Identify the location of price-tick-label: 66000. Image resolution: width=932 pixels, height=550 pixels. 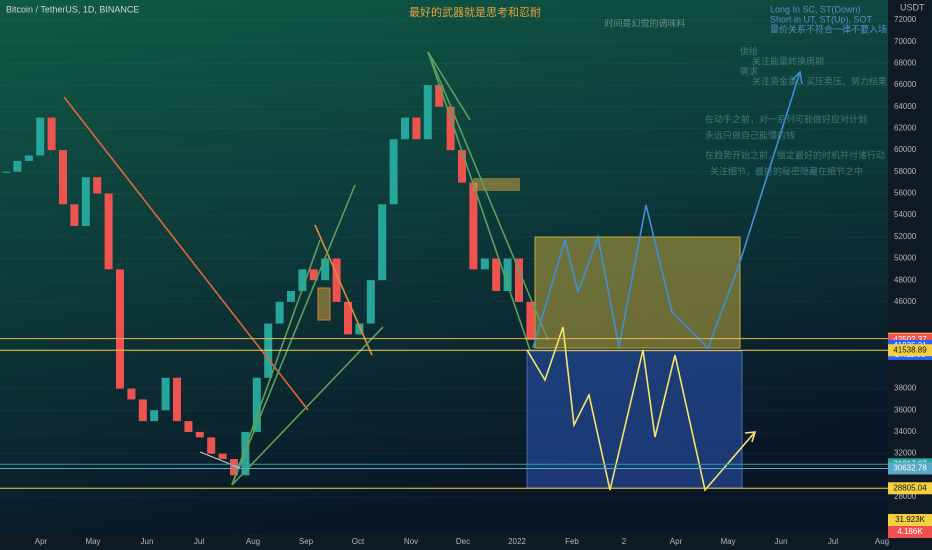
(905, 84).